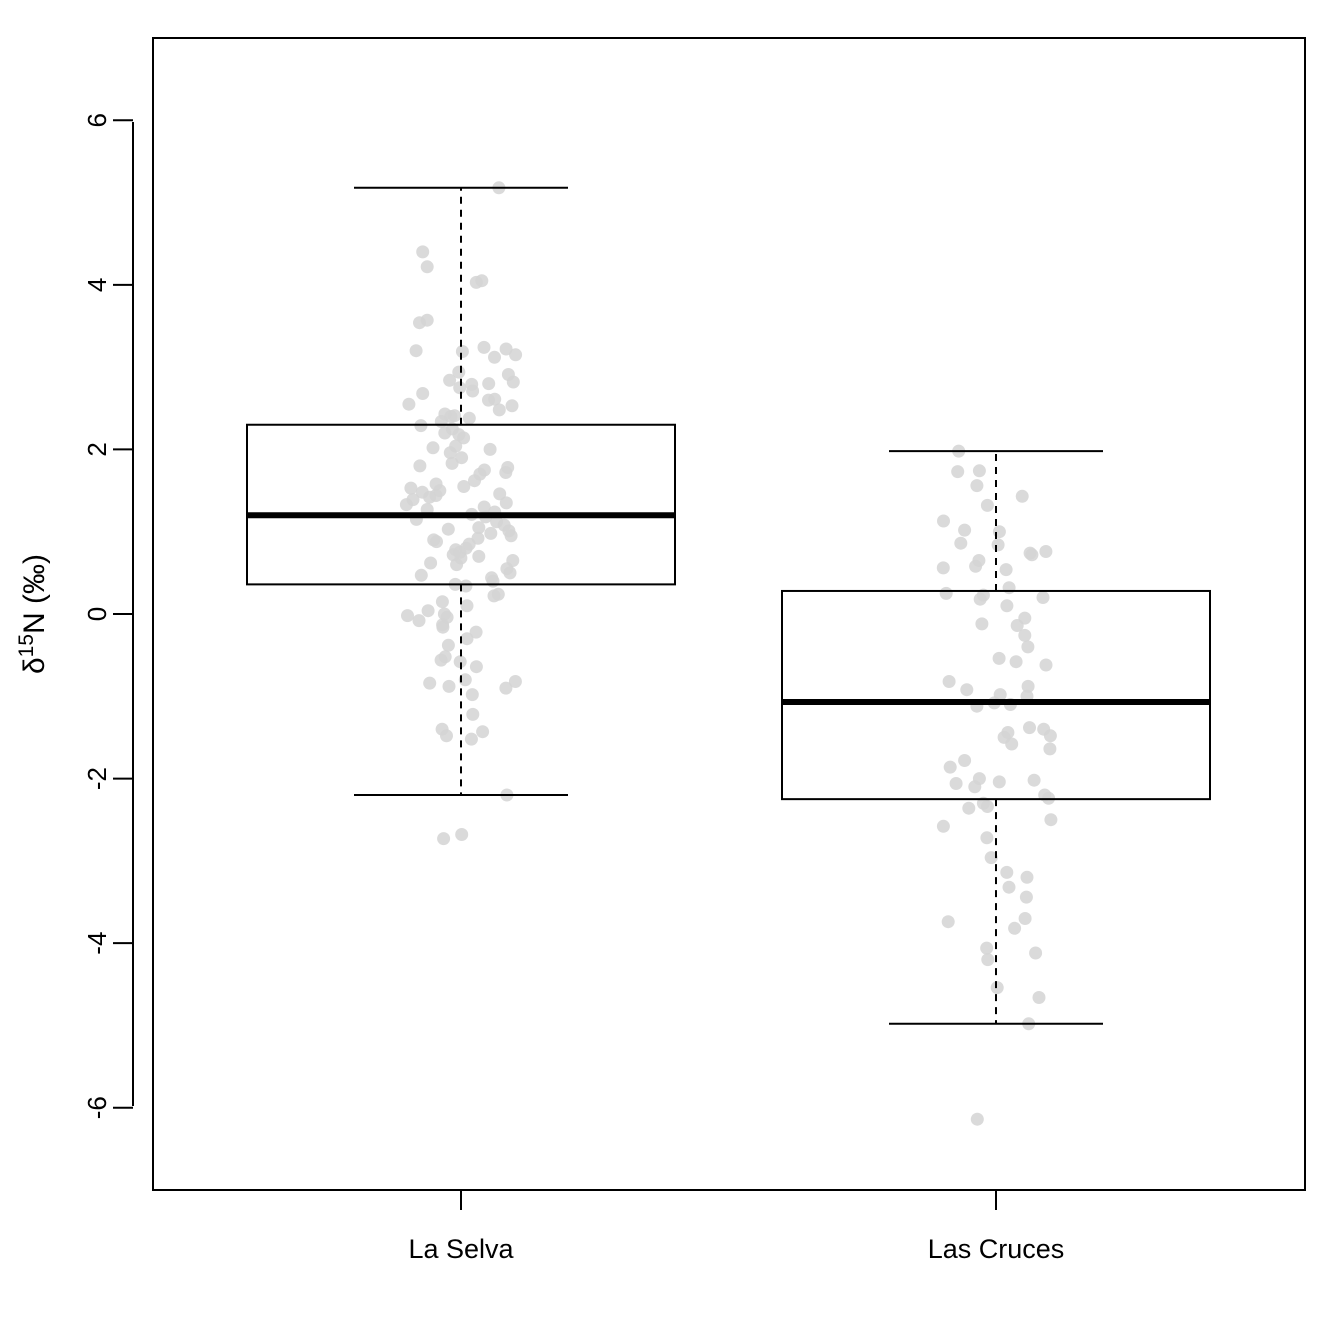 The image size is (1344, 1344). Describe the element at coordinates (736, 1227) in the screenshot. I see `x-axis: La Selva Las Cruces` at that location.